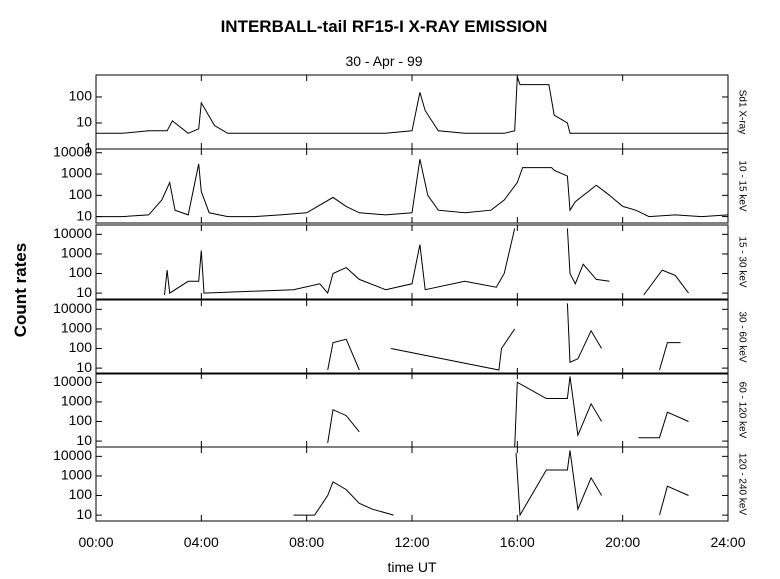  Describe the element at coordinates (741, 336) in the screenshot. I see `series-label: 30 - 60 keV` at that location.